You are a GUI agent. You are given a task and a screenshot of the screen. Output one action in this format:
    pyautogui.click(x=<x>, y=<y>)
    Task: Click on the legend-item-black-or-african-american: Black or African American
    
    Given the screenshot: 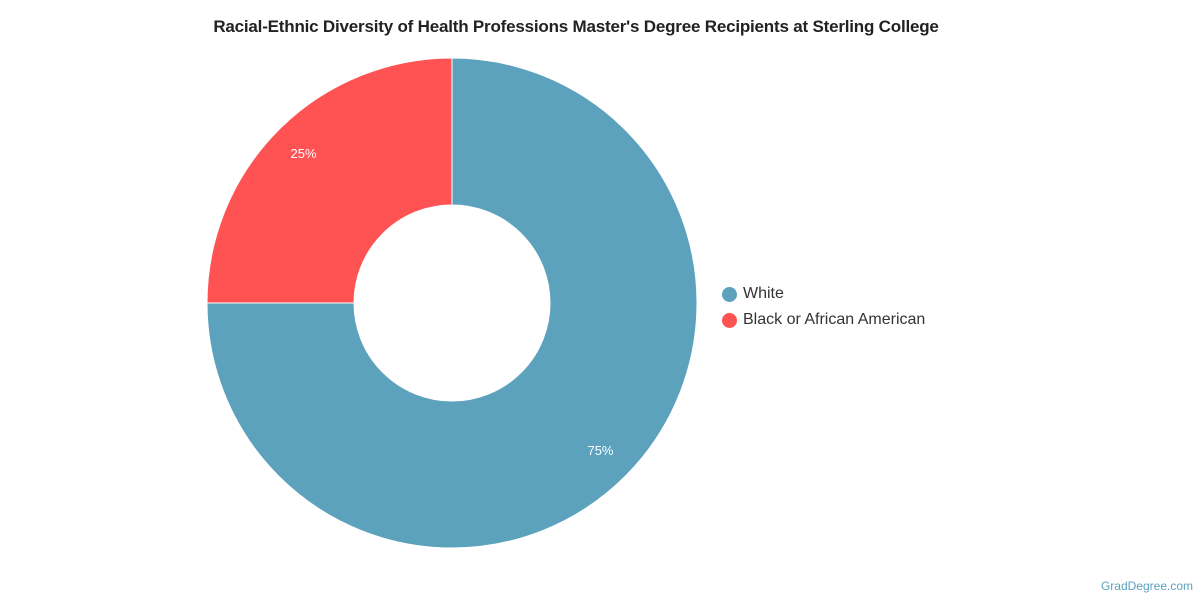 What is the action you would take?
    pyautogui.click(x=823, y=320)
    